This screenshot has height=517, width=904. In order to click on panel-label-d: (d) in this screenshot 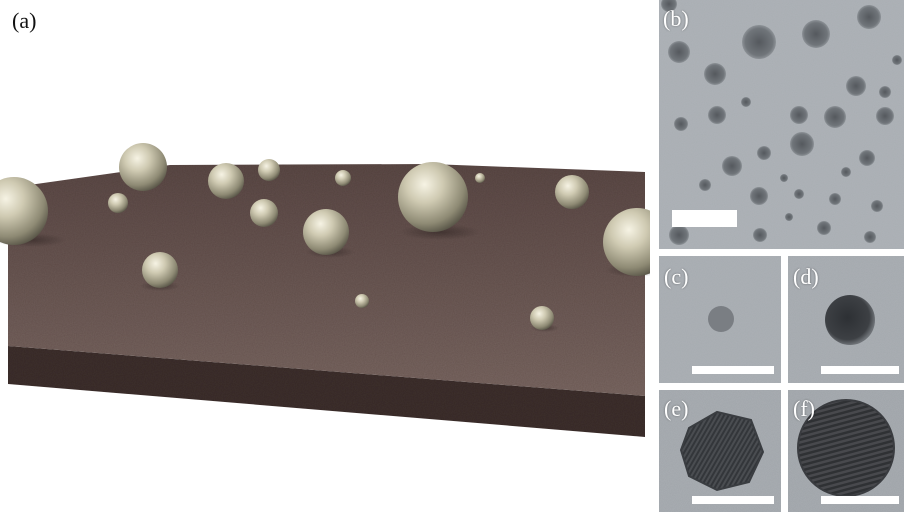, I will do `click(806, 276)`.